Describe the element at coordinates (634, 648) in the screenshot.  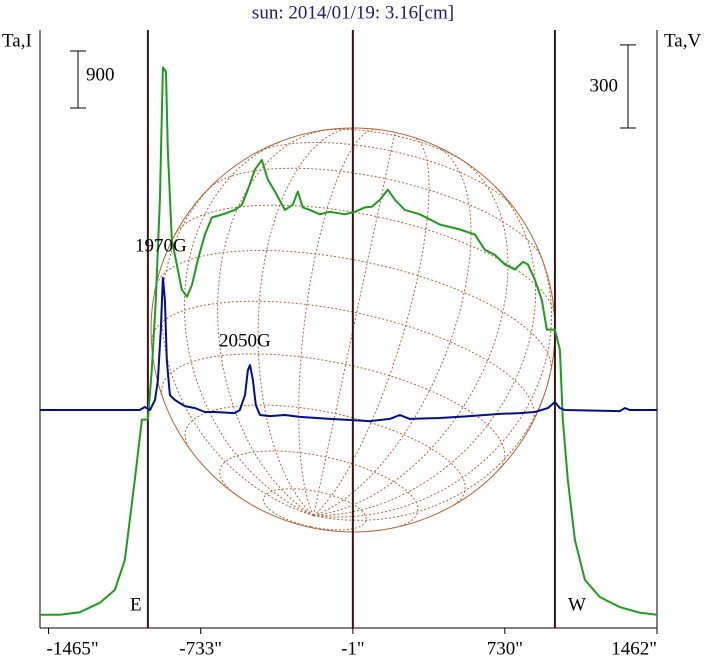
I see `x-tick-label: 1462"` at that location.